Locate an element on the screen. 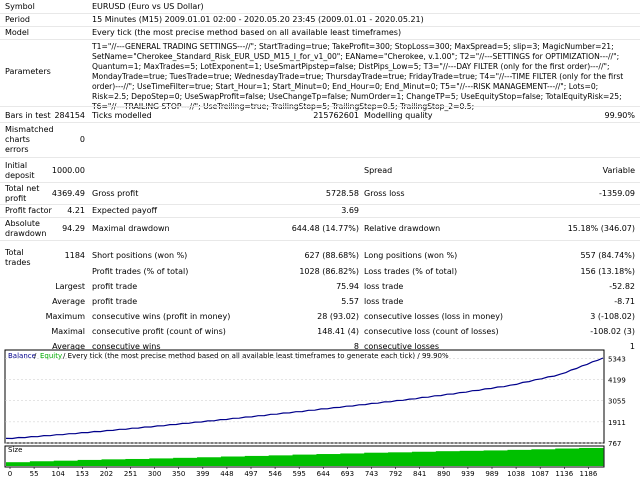 The width and height of the screenshot is (640, 480). quality-label: Modelling quality is located at coordinates (398, 115).